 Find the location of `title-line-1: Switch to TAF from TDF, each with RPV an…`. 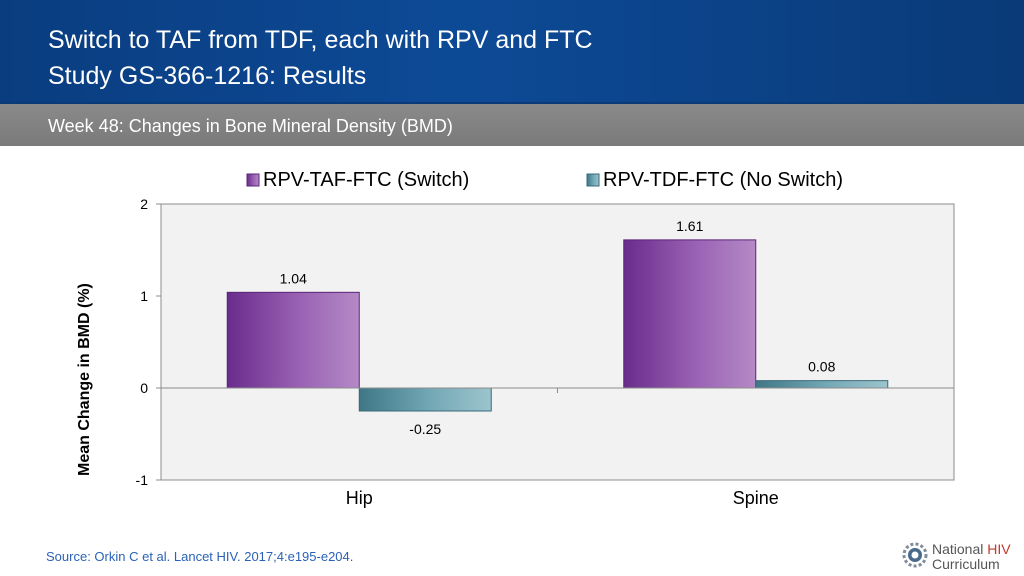

title-line-1: Switch to TAF from TDF, each with RPV an… is located at coordinates (320, 40).